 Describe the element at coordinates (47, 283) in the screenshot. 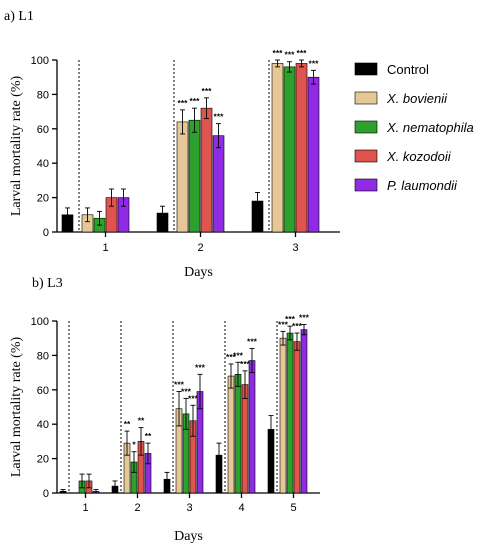

I see `panel-b-title: b) L3` at that location.